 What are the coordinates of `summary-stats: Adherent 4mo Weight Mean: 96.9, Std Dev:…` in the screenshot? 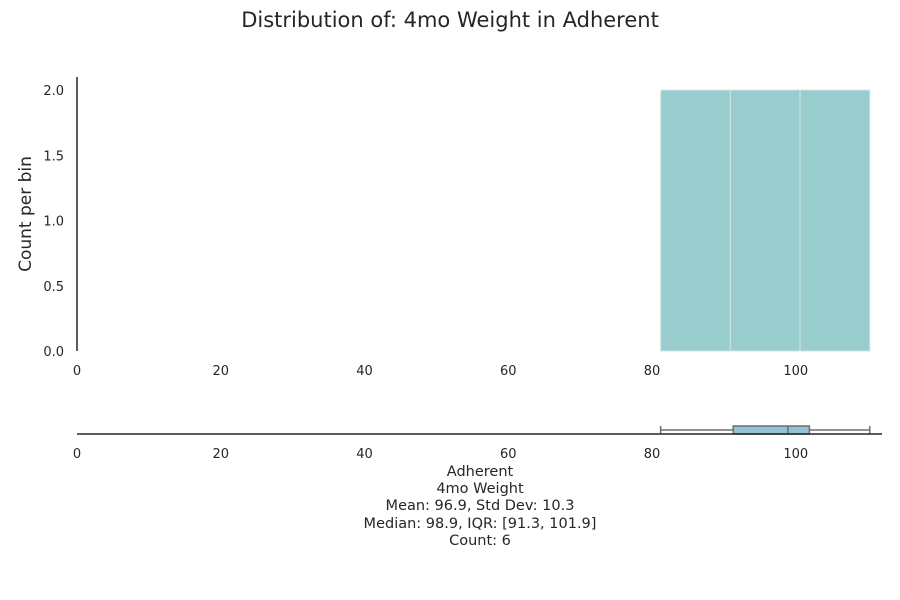 It's located at (480, 507).